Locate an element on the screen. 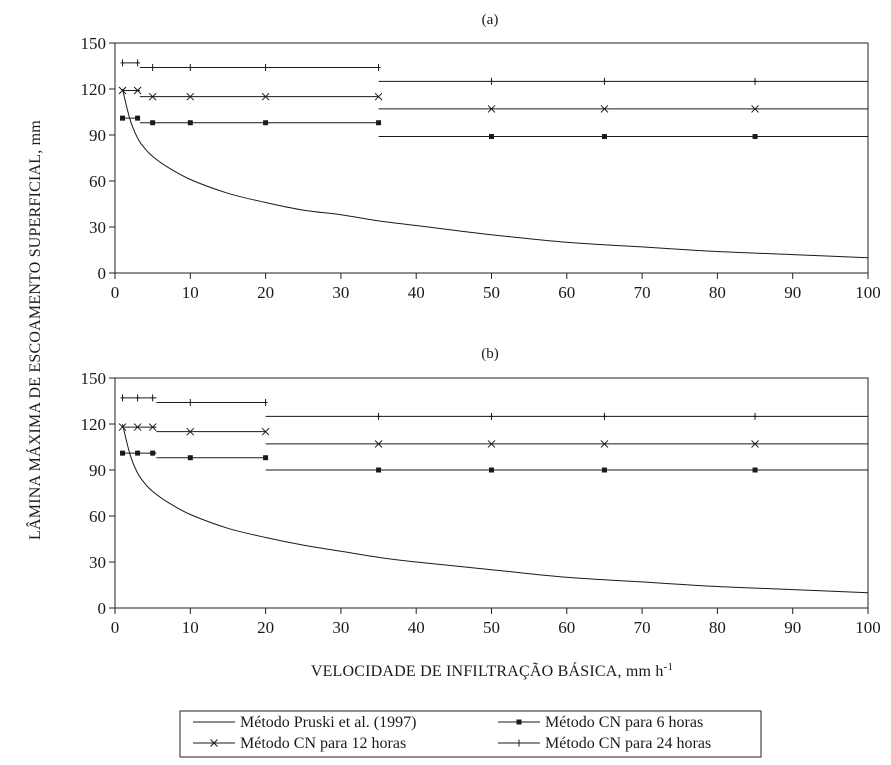 The height and width of the screenshot is (765, 891). panel-a-x-tick-label-80: 80 is located at coordinates (717, 292).